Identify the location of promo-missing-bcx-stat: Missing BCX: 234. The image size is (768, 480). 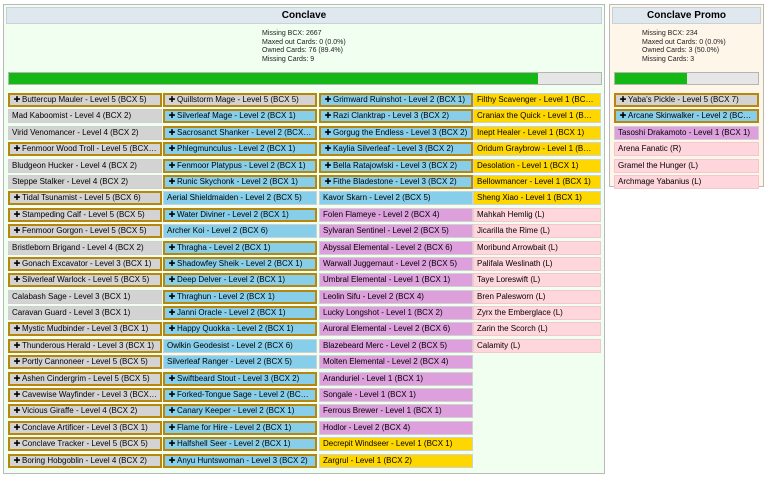
(670, 33).